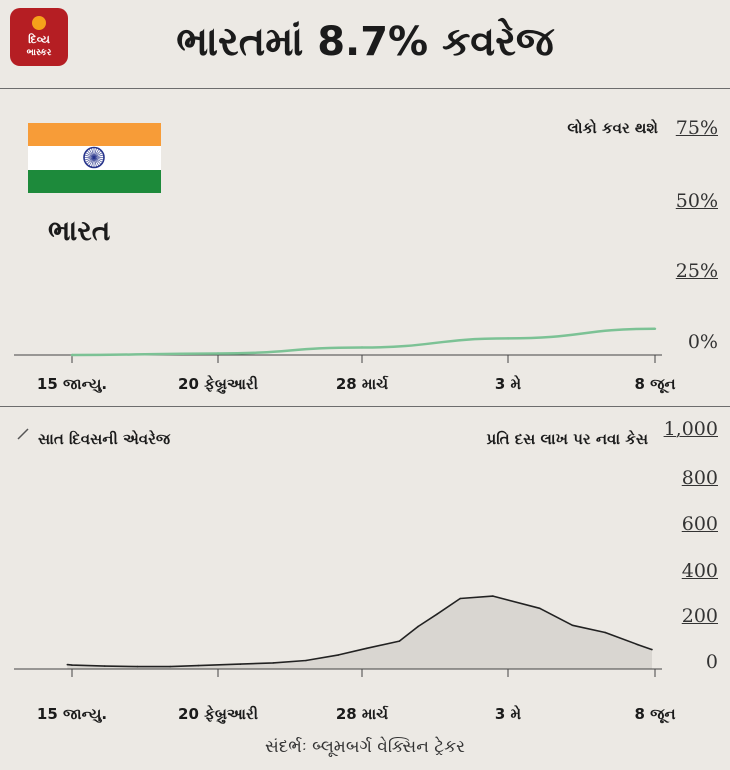  What do you see at coordinates (699, 571) in the screenshot?
I see `y-tick-400: 400` at bounding box center [699, 571].